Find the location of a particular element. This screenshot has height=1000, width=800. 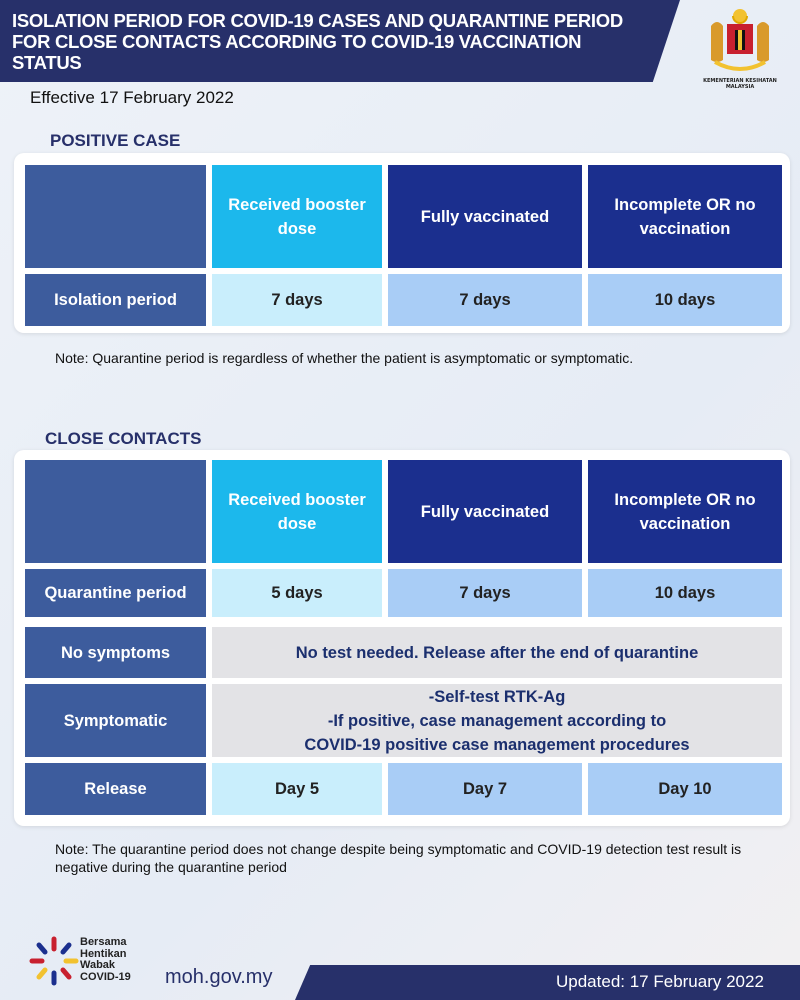

isolation-booster: 7 days is located at coordinates (297, 300).